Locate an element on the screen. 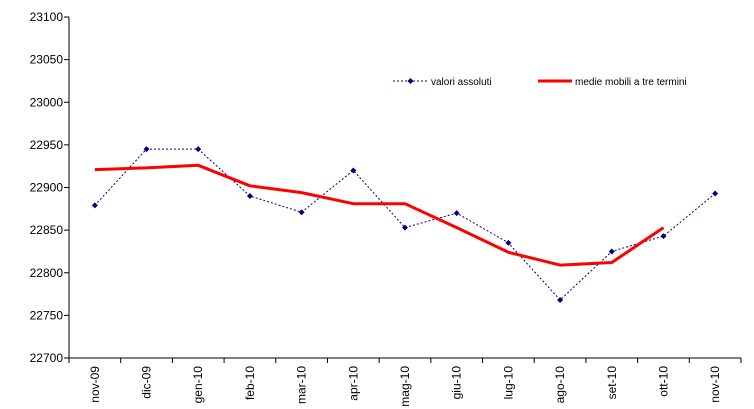 This screenshot has width=754, height=409. y-tick-label: 23050 is located at coordinates (47, 60).